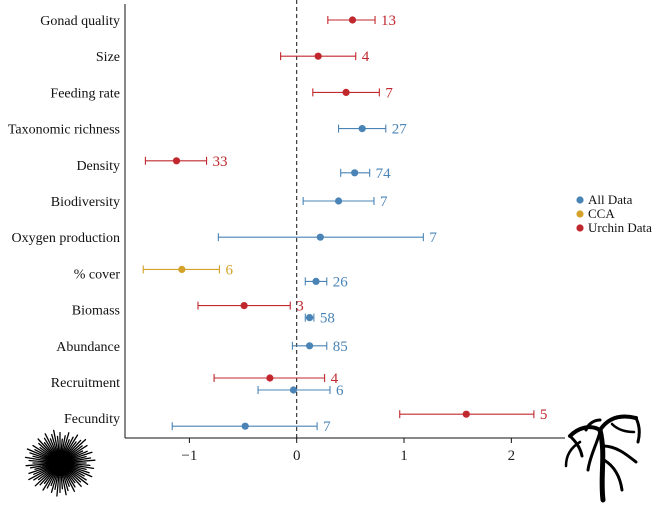 The image size is (665, 506). I want to click on estimate-urchin-data-biomass: 3, so click(250, 307).